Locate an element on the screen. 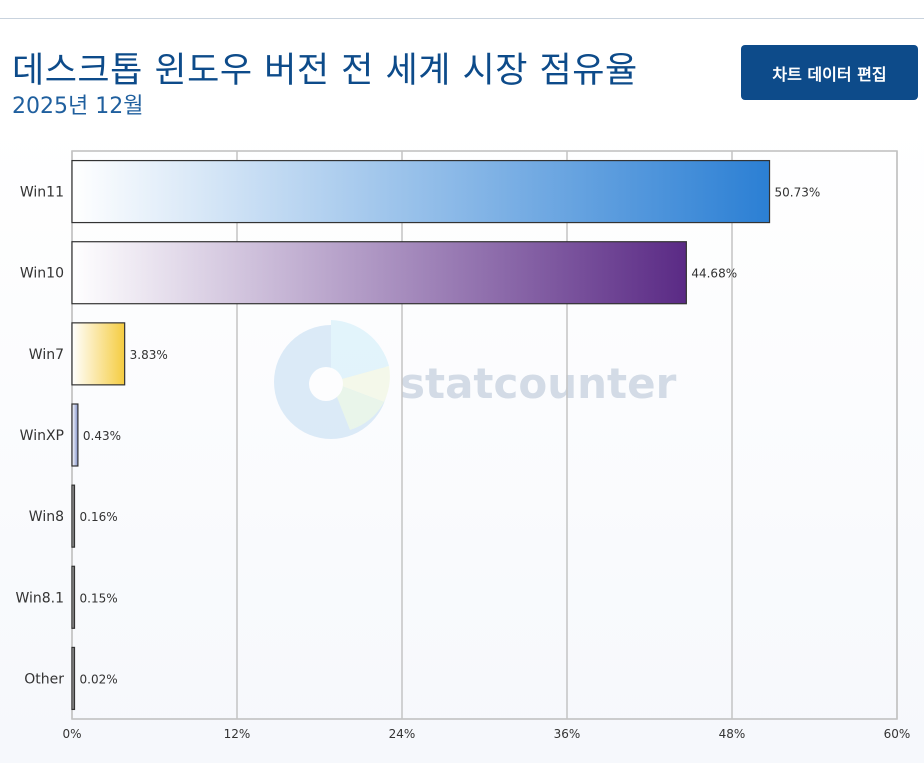  x-tick-label: 0% is located at coordinates (71, 734).